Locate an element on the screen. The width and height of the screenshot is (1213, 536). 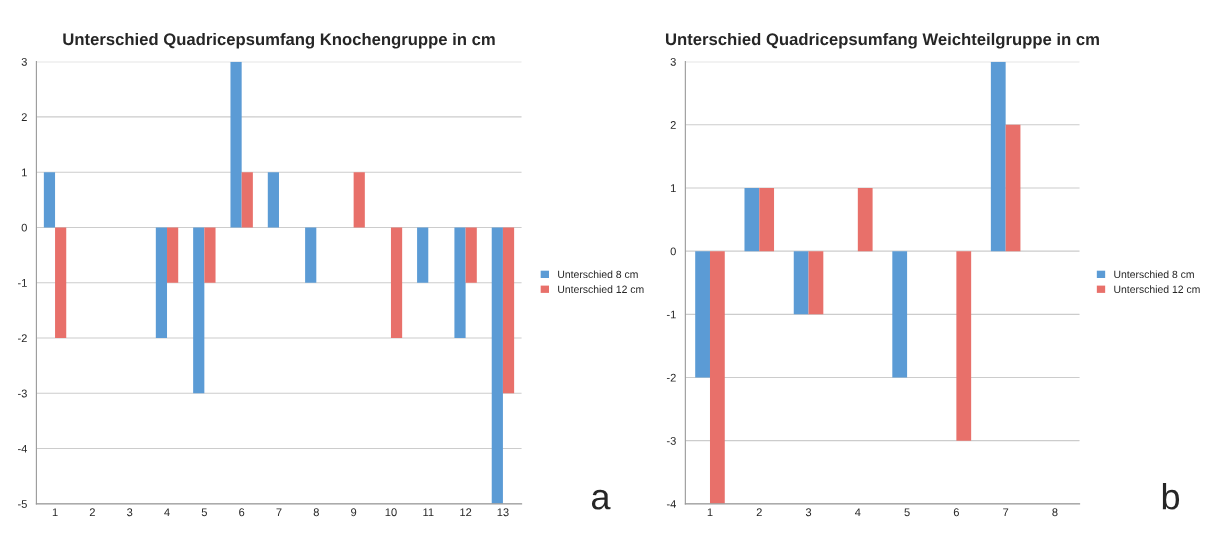
text: a is located at coordinates (601, 499).